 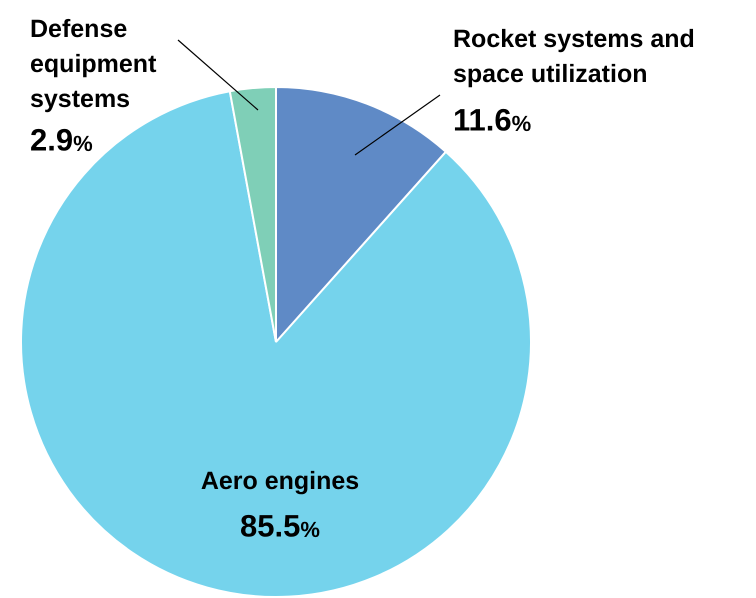 What do you see at coordinates (492, 120) in the screenshot?
I see `data-label: 11.6%` at bounding box center [492, 120].